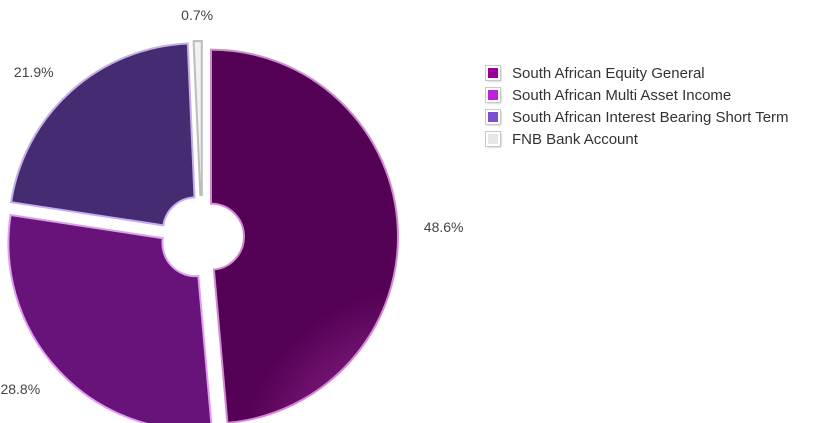 This screenshot has width=823, height=423. I want to click on legend-item: FNB Bank Account, so click(636, 139).